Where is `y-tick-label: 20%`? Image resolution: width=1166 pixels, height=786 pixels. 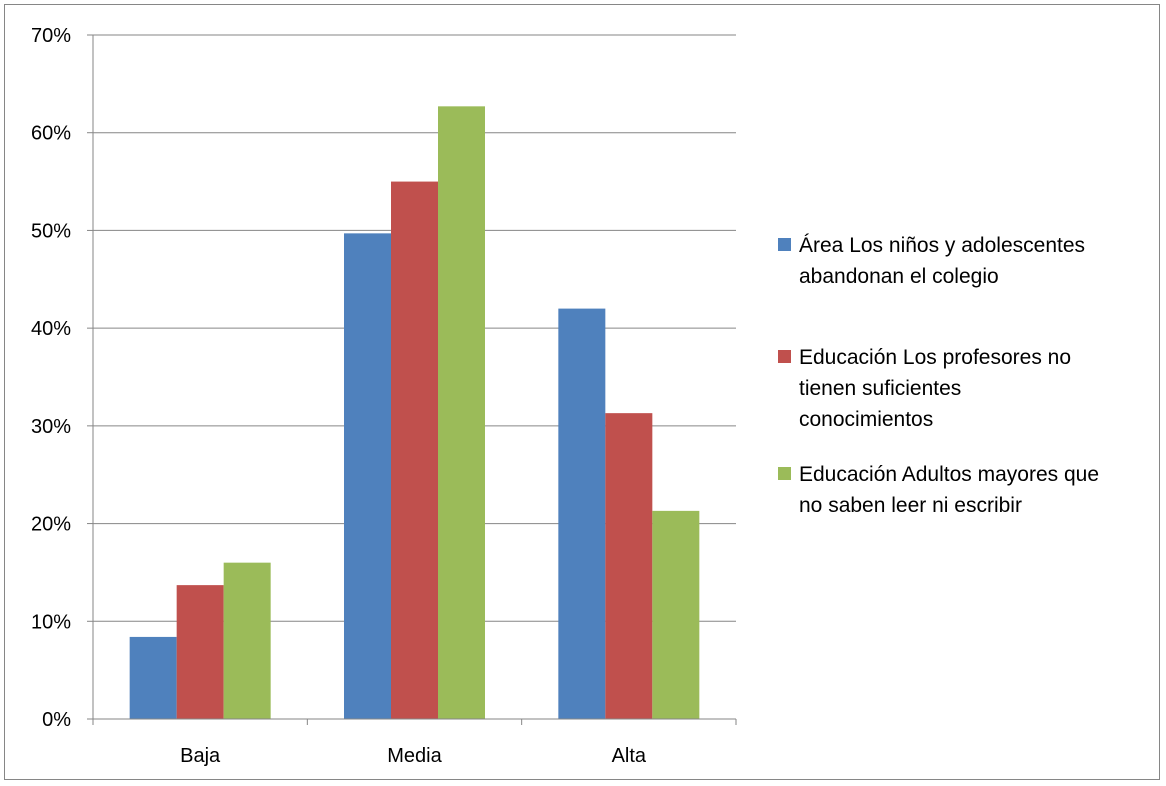 y-tick-label: 20% is located at coordinates (51, 525).